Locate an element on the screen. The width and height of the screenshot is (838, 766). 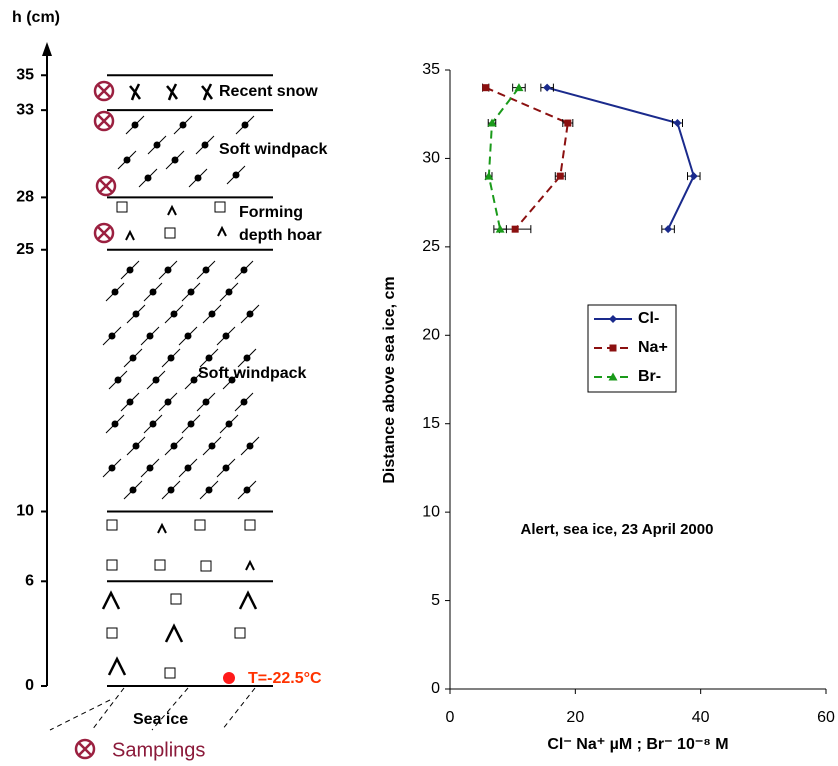
tick-label: 28 is located at coordinates (25, 197).